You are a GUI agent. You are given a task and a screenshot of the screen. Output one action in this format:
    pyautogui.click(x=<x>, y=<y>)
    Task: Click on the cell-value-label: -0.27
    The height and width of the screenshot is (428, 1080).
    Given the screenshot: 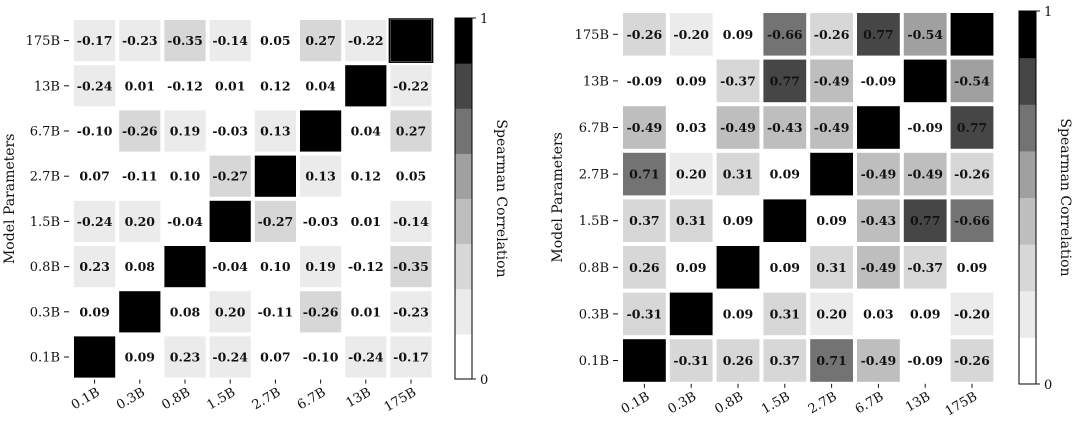 What is the action you would take?
    pyautogui.click(x=276, y=221)
    